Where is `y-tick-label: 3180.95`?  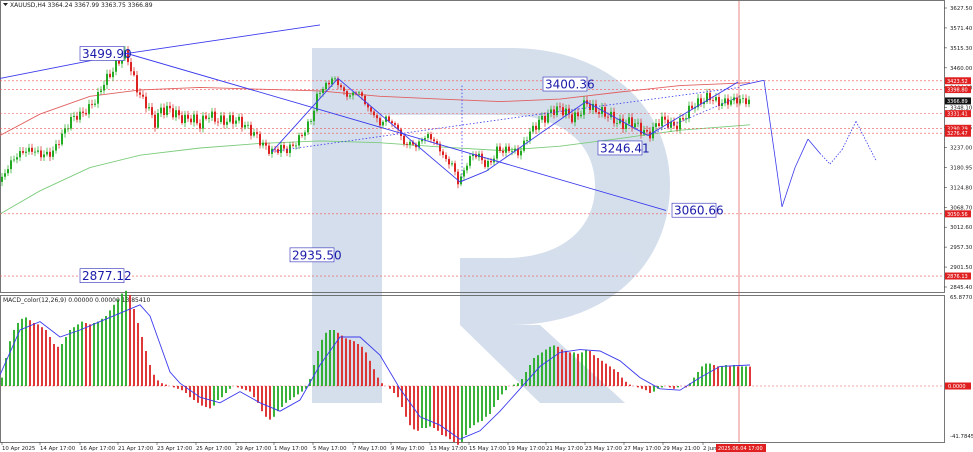 y-tick-label: 3180.95 is located at coordinates (961, 168).